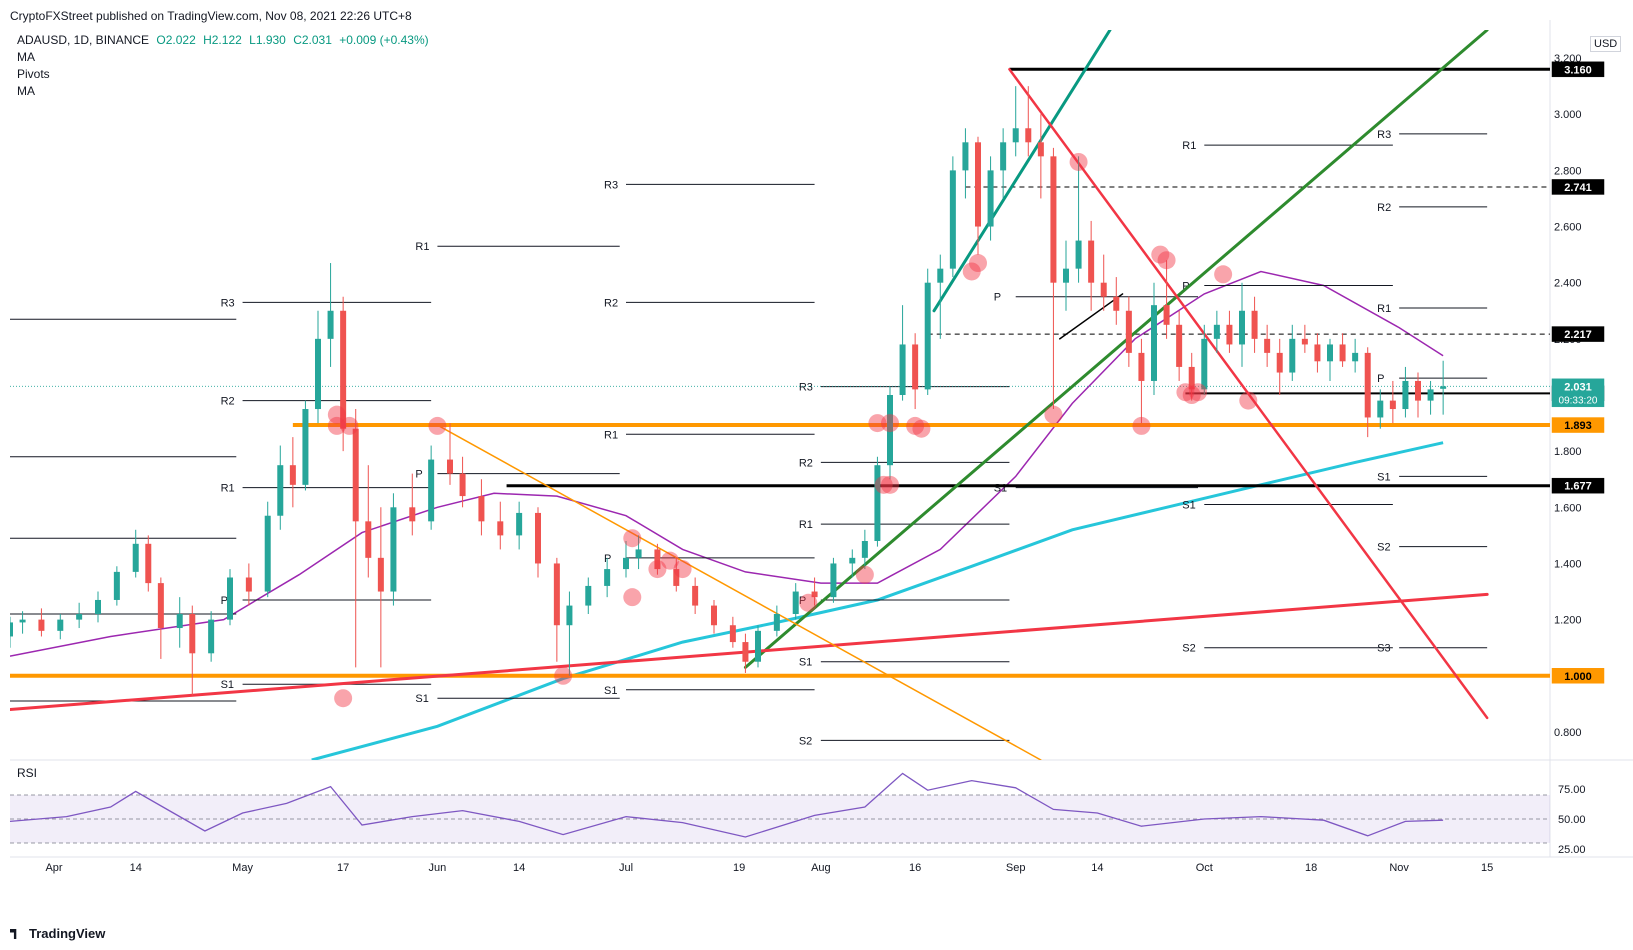 This screenshot has height=950, width=1633. What do you see at coordinates (915, 868) in the screenshot?
I see `x-tick-label: 16` at bounding box center [915, 868].